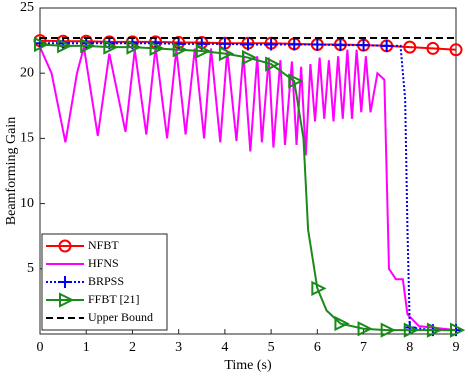 This screenshot has height=378, width=468. What do you see at coordinates (27, 7) in the screenshot?
I see `y-tick-label: 25` at bounding box center [27, 7].